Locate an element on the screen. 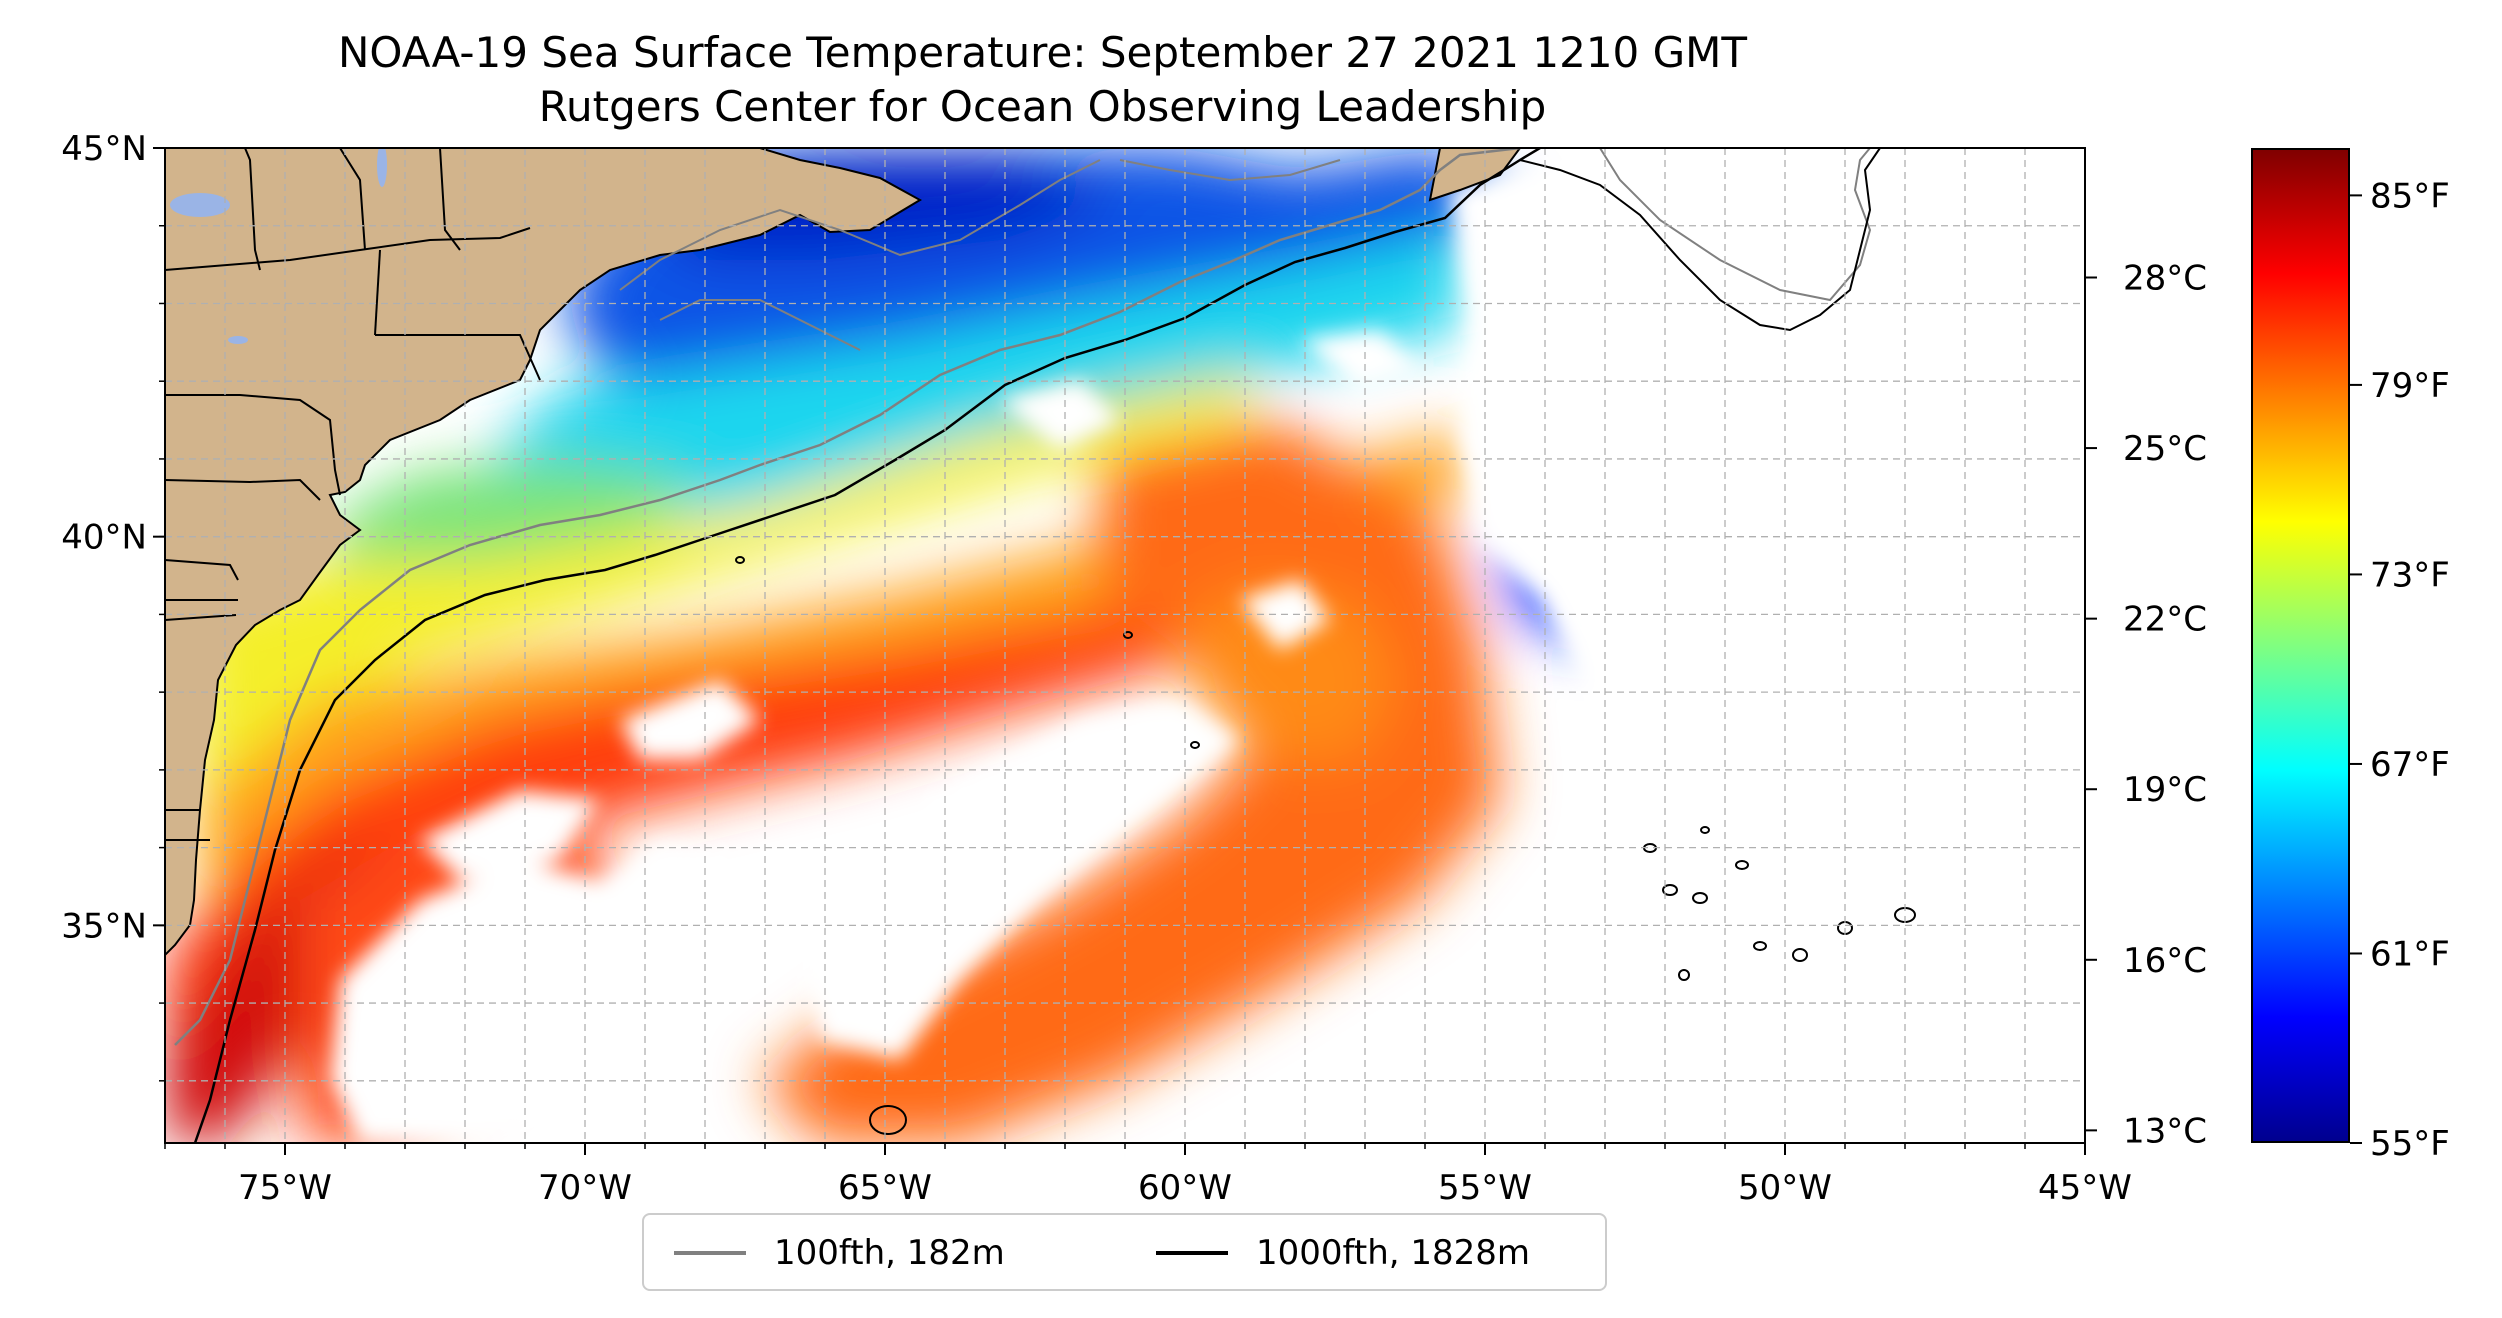 The height and width of the screenshot is (1318, 2502). temperature-colorbar is located at coordinates (2300, 645).